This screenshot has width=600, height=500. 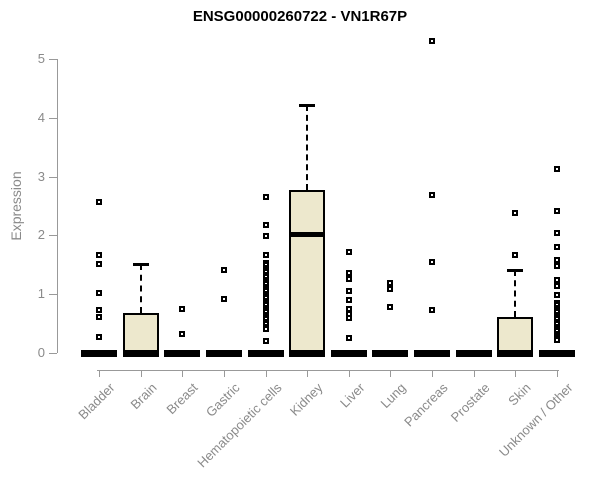 What do you see at coordinates (300, 16) in the screenshot?
I see `chart-title: ENSG00000260722 - VN1R67P` at bounding box center [300, 16].